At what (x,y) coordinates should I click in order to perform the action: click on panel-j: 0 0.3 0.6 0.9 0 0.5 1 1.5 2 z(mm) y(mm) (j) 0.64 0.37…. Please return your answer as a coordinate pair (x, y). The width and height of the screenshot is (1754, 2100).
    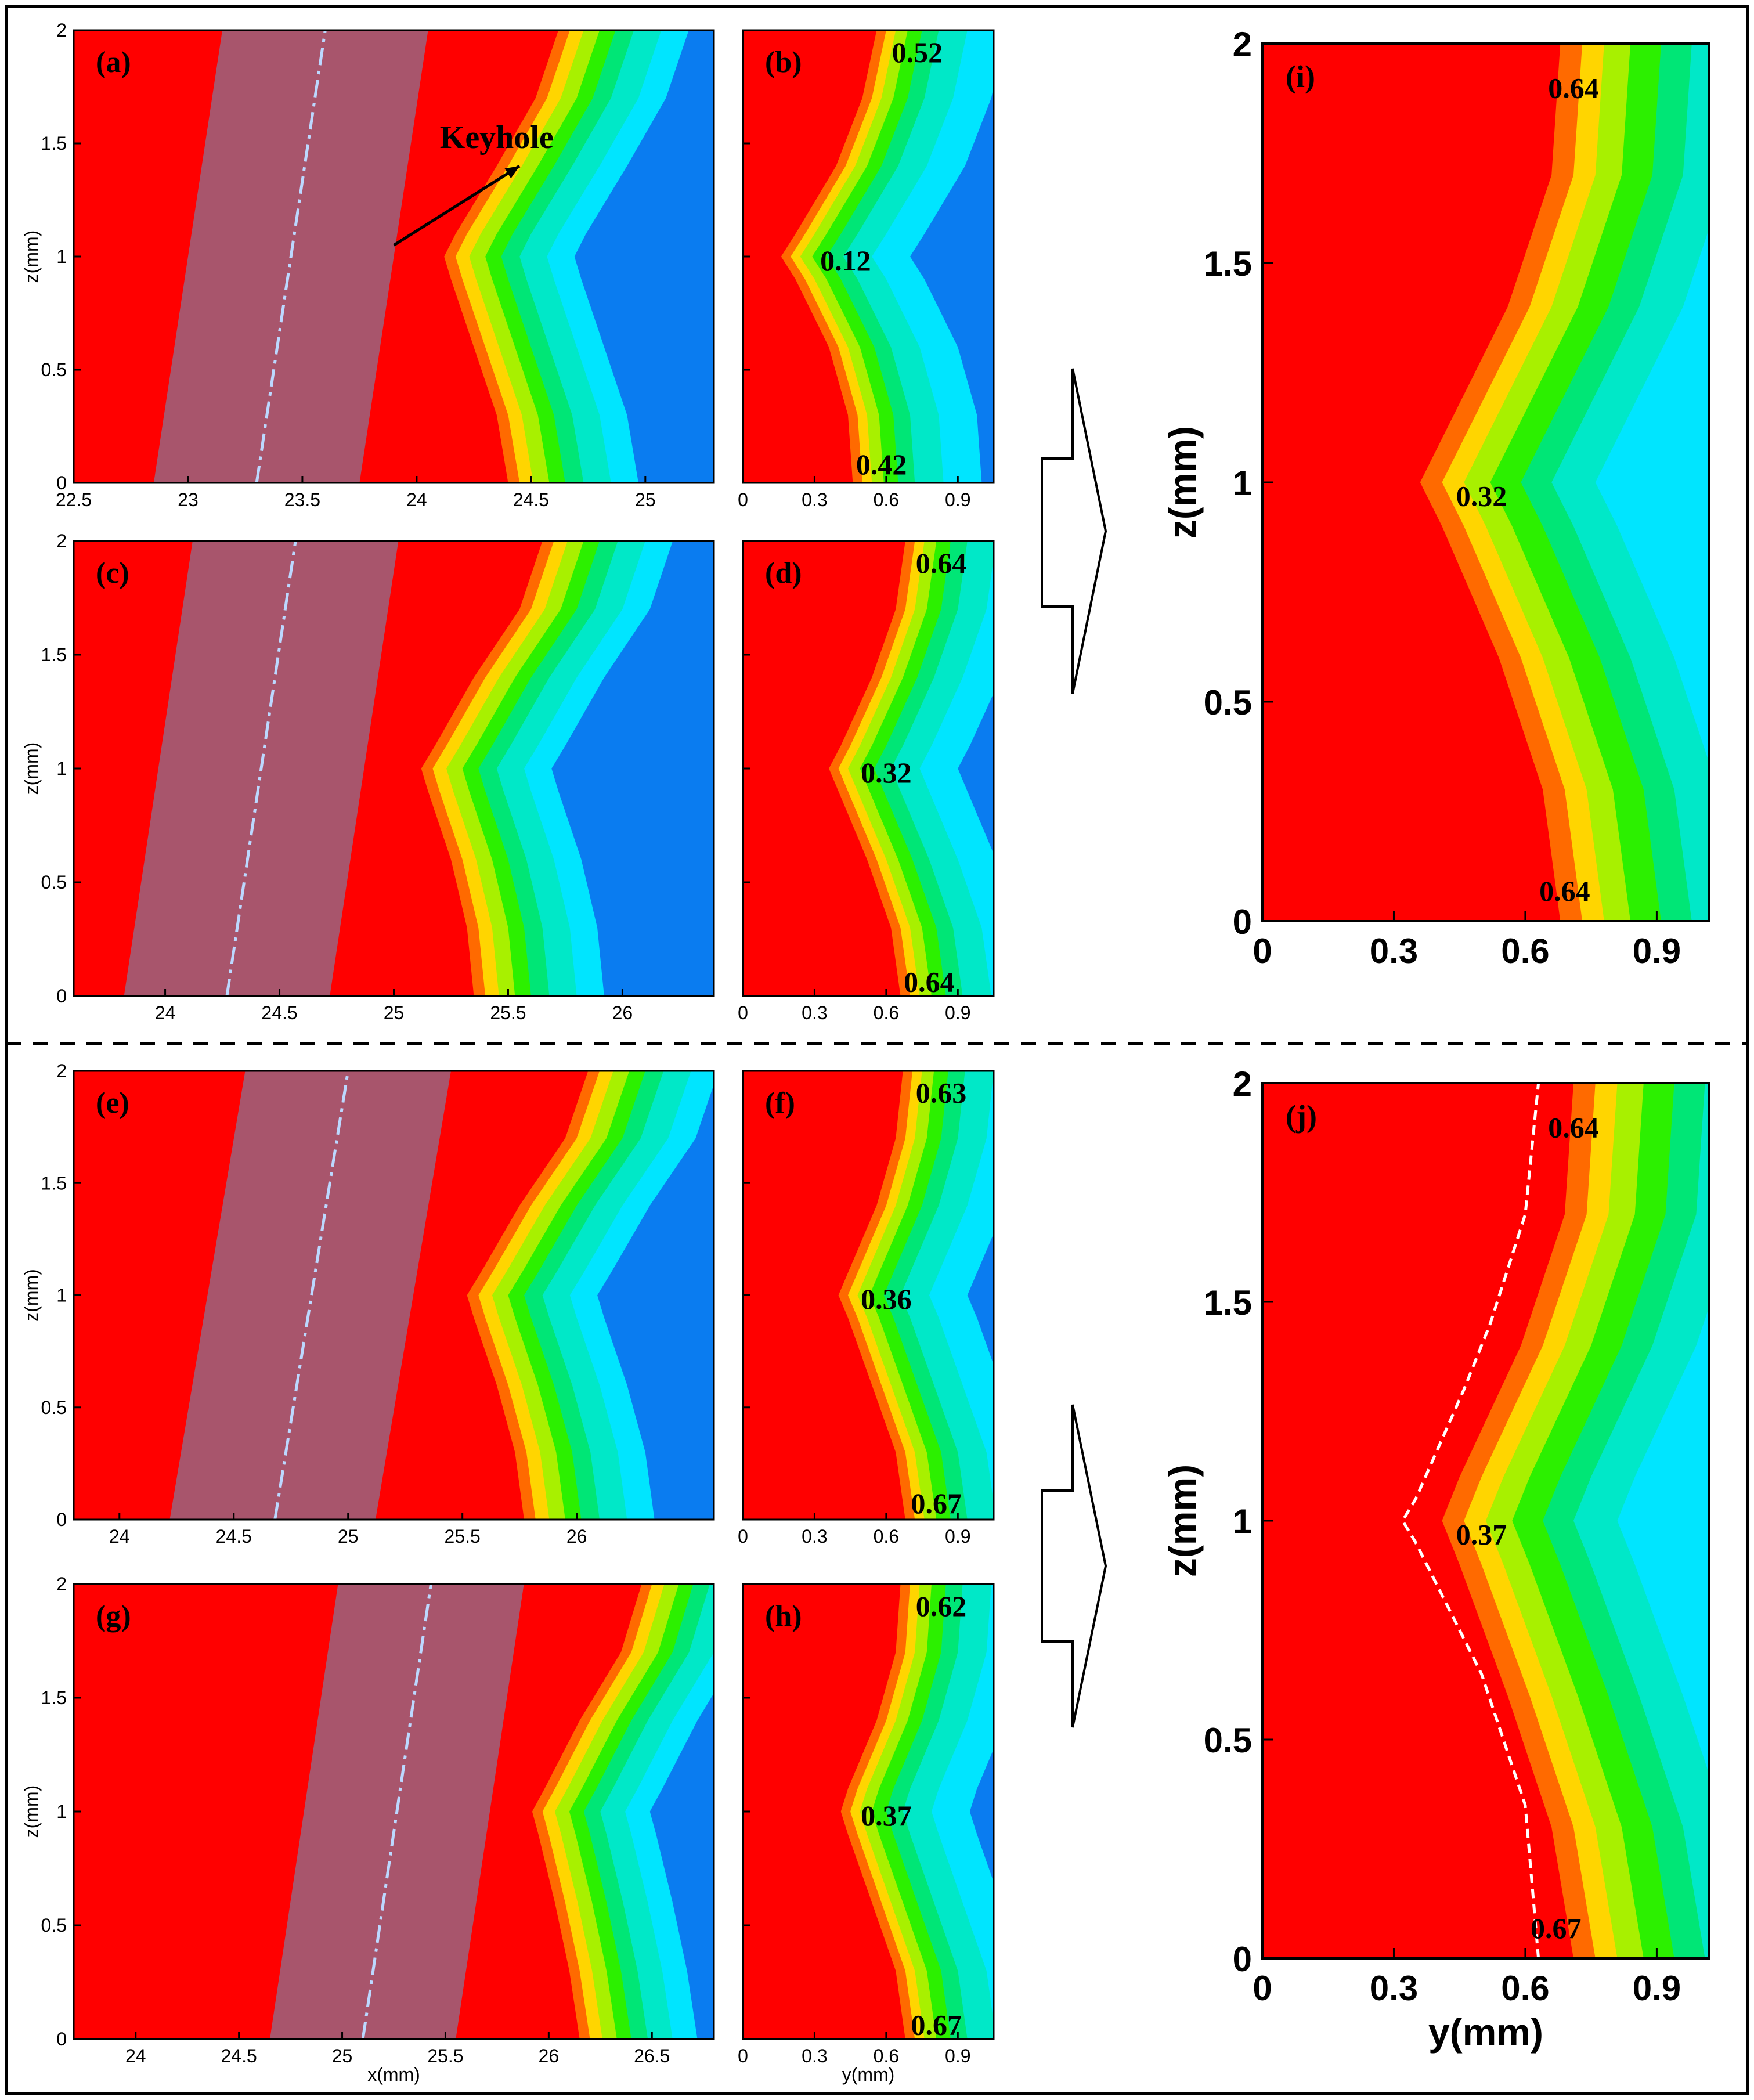
    Looking at the image, I should click on (1435, 1560).